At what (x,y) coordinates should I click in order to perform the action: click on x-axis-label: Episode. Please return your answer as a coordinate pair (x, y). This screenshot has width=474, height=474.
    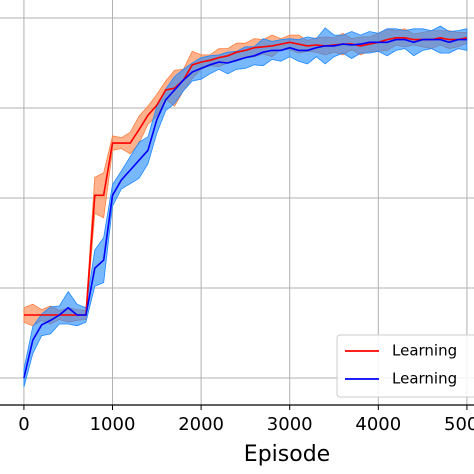
    Looking at the image, I should click on (287, 454).